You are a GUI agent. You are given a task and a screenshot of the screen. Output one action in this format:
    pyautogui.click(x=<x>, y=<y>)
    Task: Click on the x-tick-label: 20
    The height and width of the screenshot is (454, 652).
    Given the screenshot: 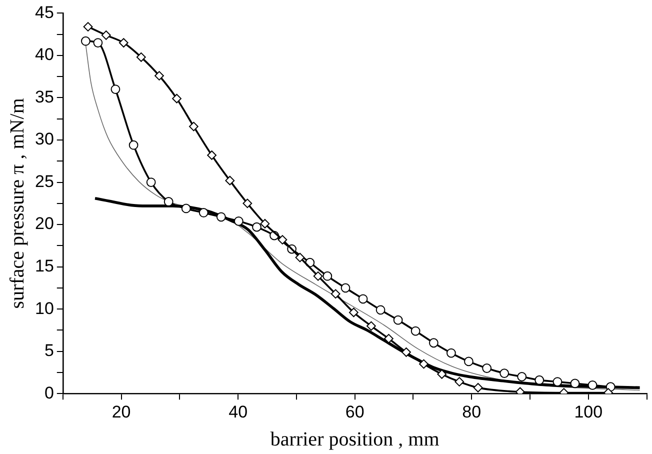 What is the action you would take?
    pyautogui.click(x=121, y=412)
    